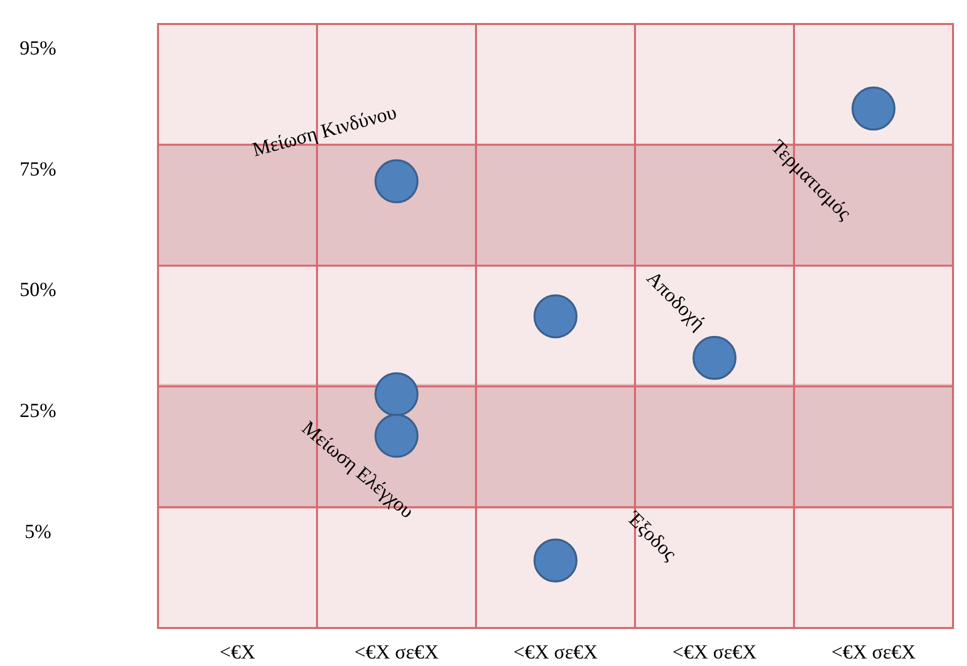 The height and width of the screenshot is (666, 967). Describe the element at coordinates (38, 169) in the screenshot. I see `text: 75%` at that location.